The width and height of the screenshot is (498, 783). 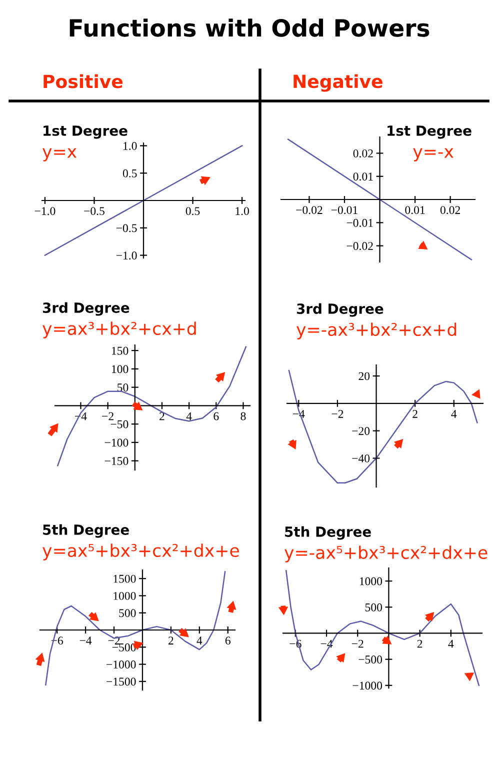 I want to click on x-tick-label: −0.02, so click(x=309, y=210).